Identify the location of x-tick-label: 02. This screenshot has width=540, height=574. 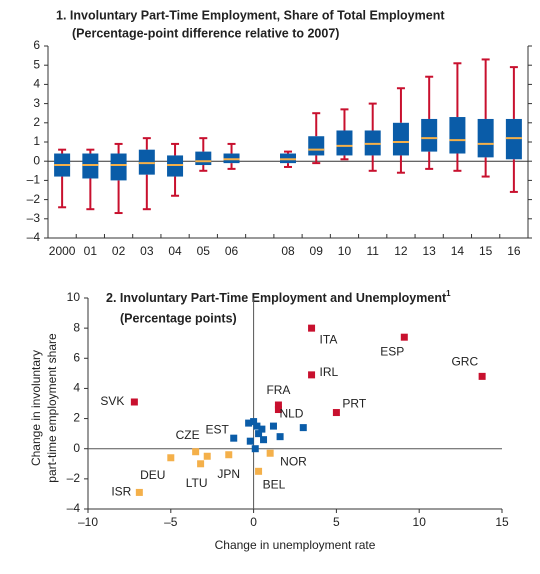
(119, 251).